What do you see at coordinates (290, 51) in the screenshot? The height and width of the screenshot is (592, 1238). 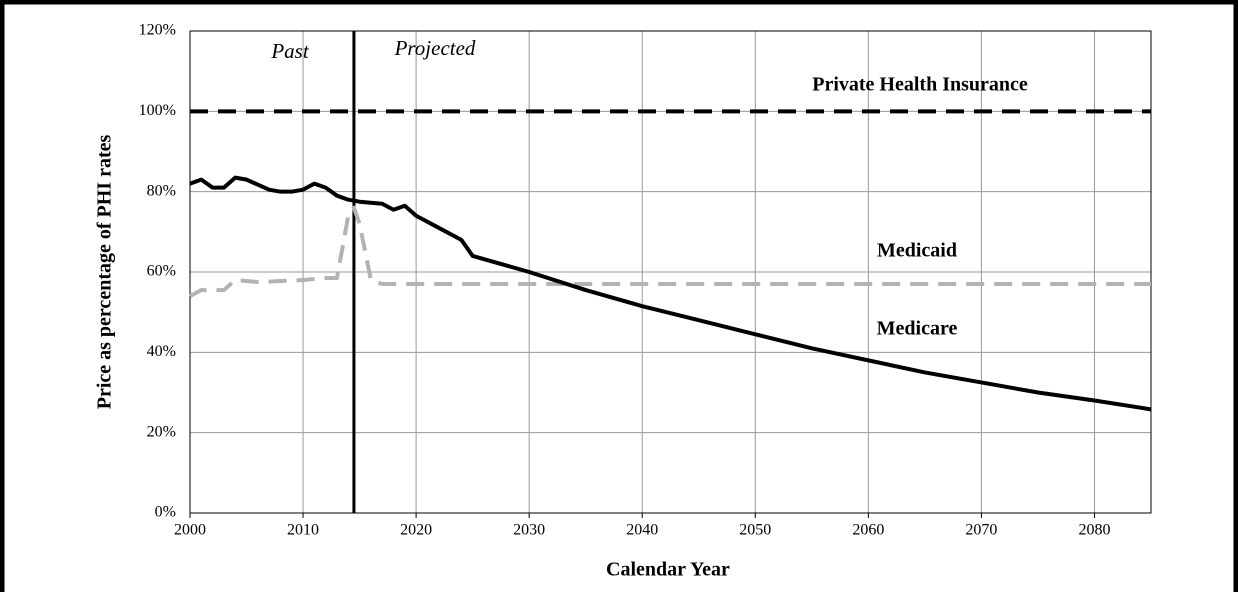 I see `annotation: Past` at bounding box center [290, 51].